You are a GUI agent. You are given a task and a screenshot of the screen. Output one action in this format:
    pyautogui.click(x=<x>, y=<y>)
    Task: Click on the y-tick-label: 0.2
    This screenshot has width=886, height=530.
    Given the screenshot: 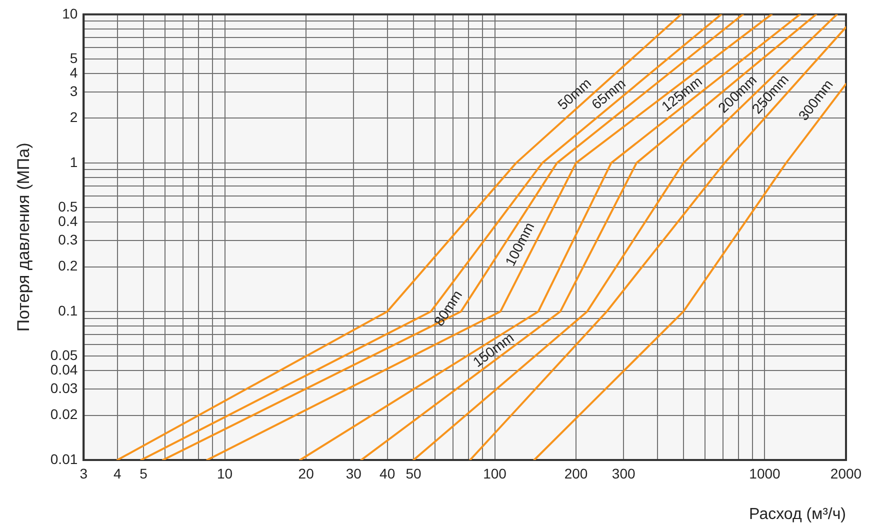 What is the action you would take?
    pyautogui.click(x=68, y=266)
    